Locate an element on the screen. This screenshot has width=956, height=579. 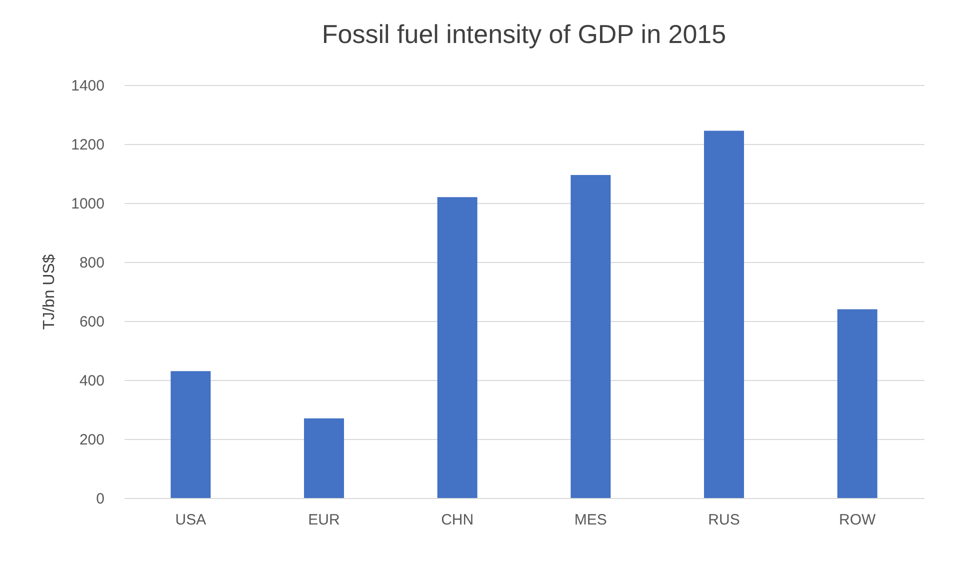
x-tick-label: RUS is located at coordinates (724, 520).